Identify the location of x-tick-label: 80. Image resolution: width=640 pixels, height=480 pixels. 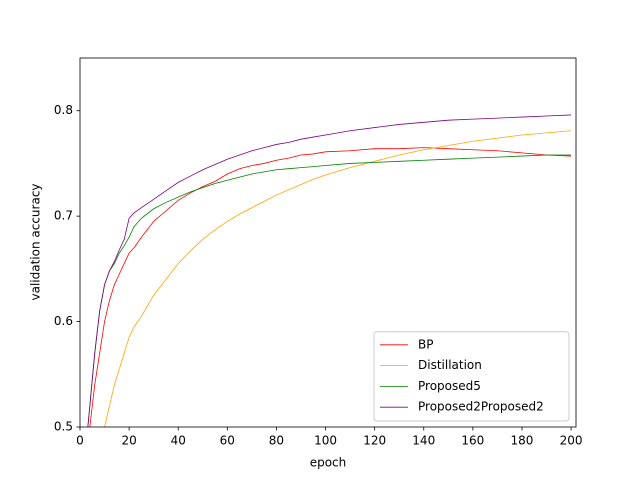
(276, 441).